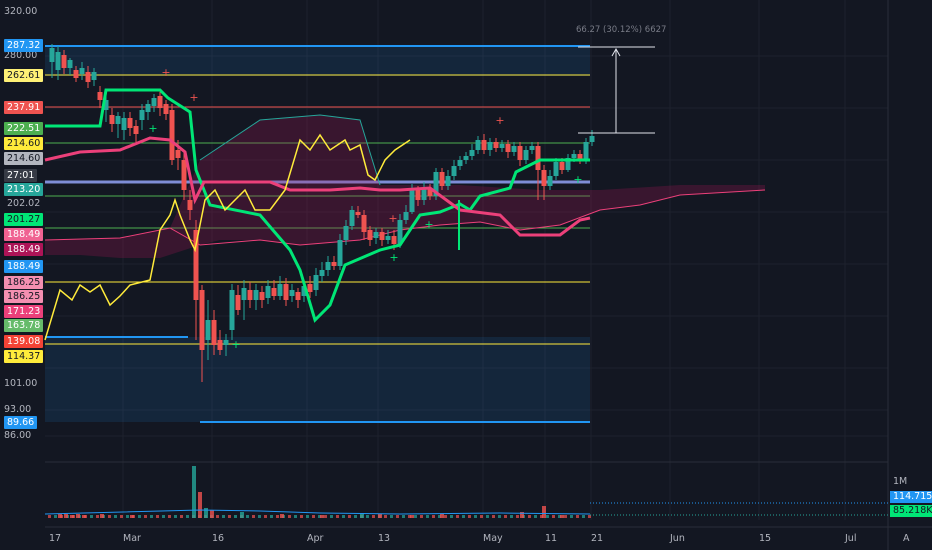 Image resolution: width=932 pixels, height=550 pixels. I want to click on price-label: 163.78, so click(24, 325).